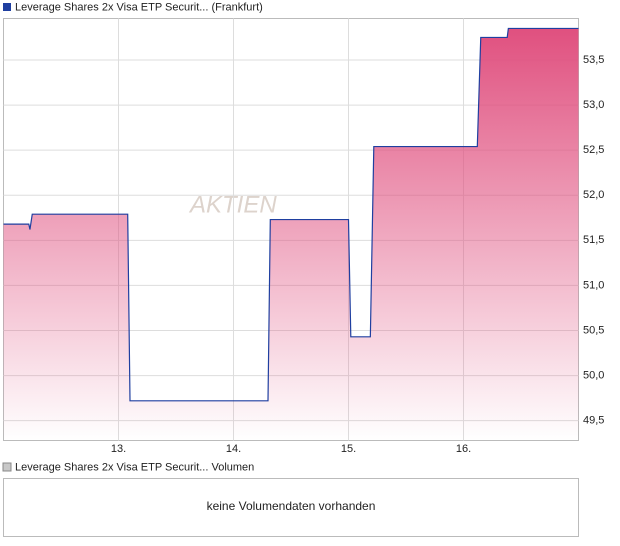 This screenshot has height=546, width=620. I want to click on volume-frame, so click(291, 507).